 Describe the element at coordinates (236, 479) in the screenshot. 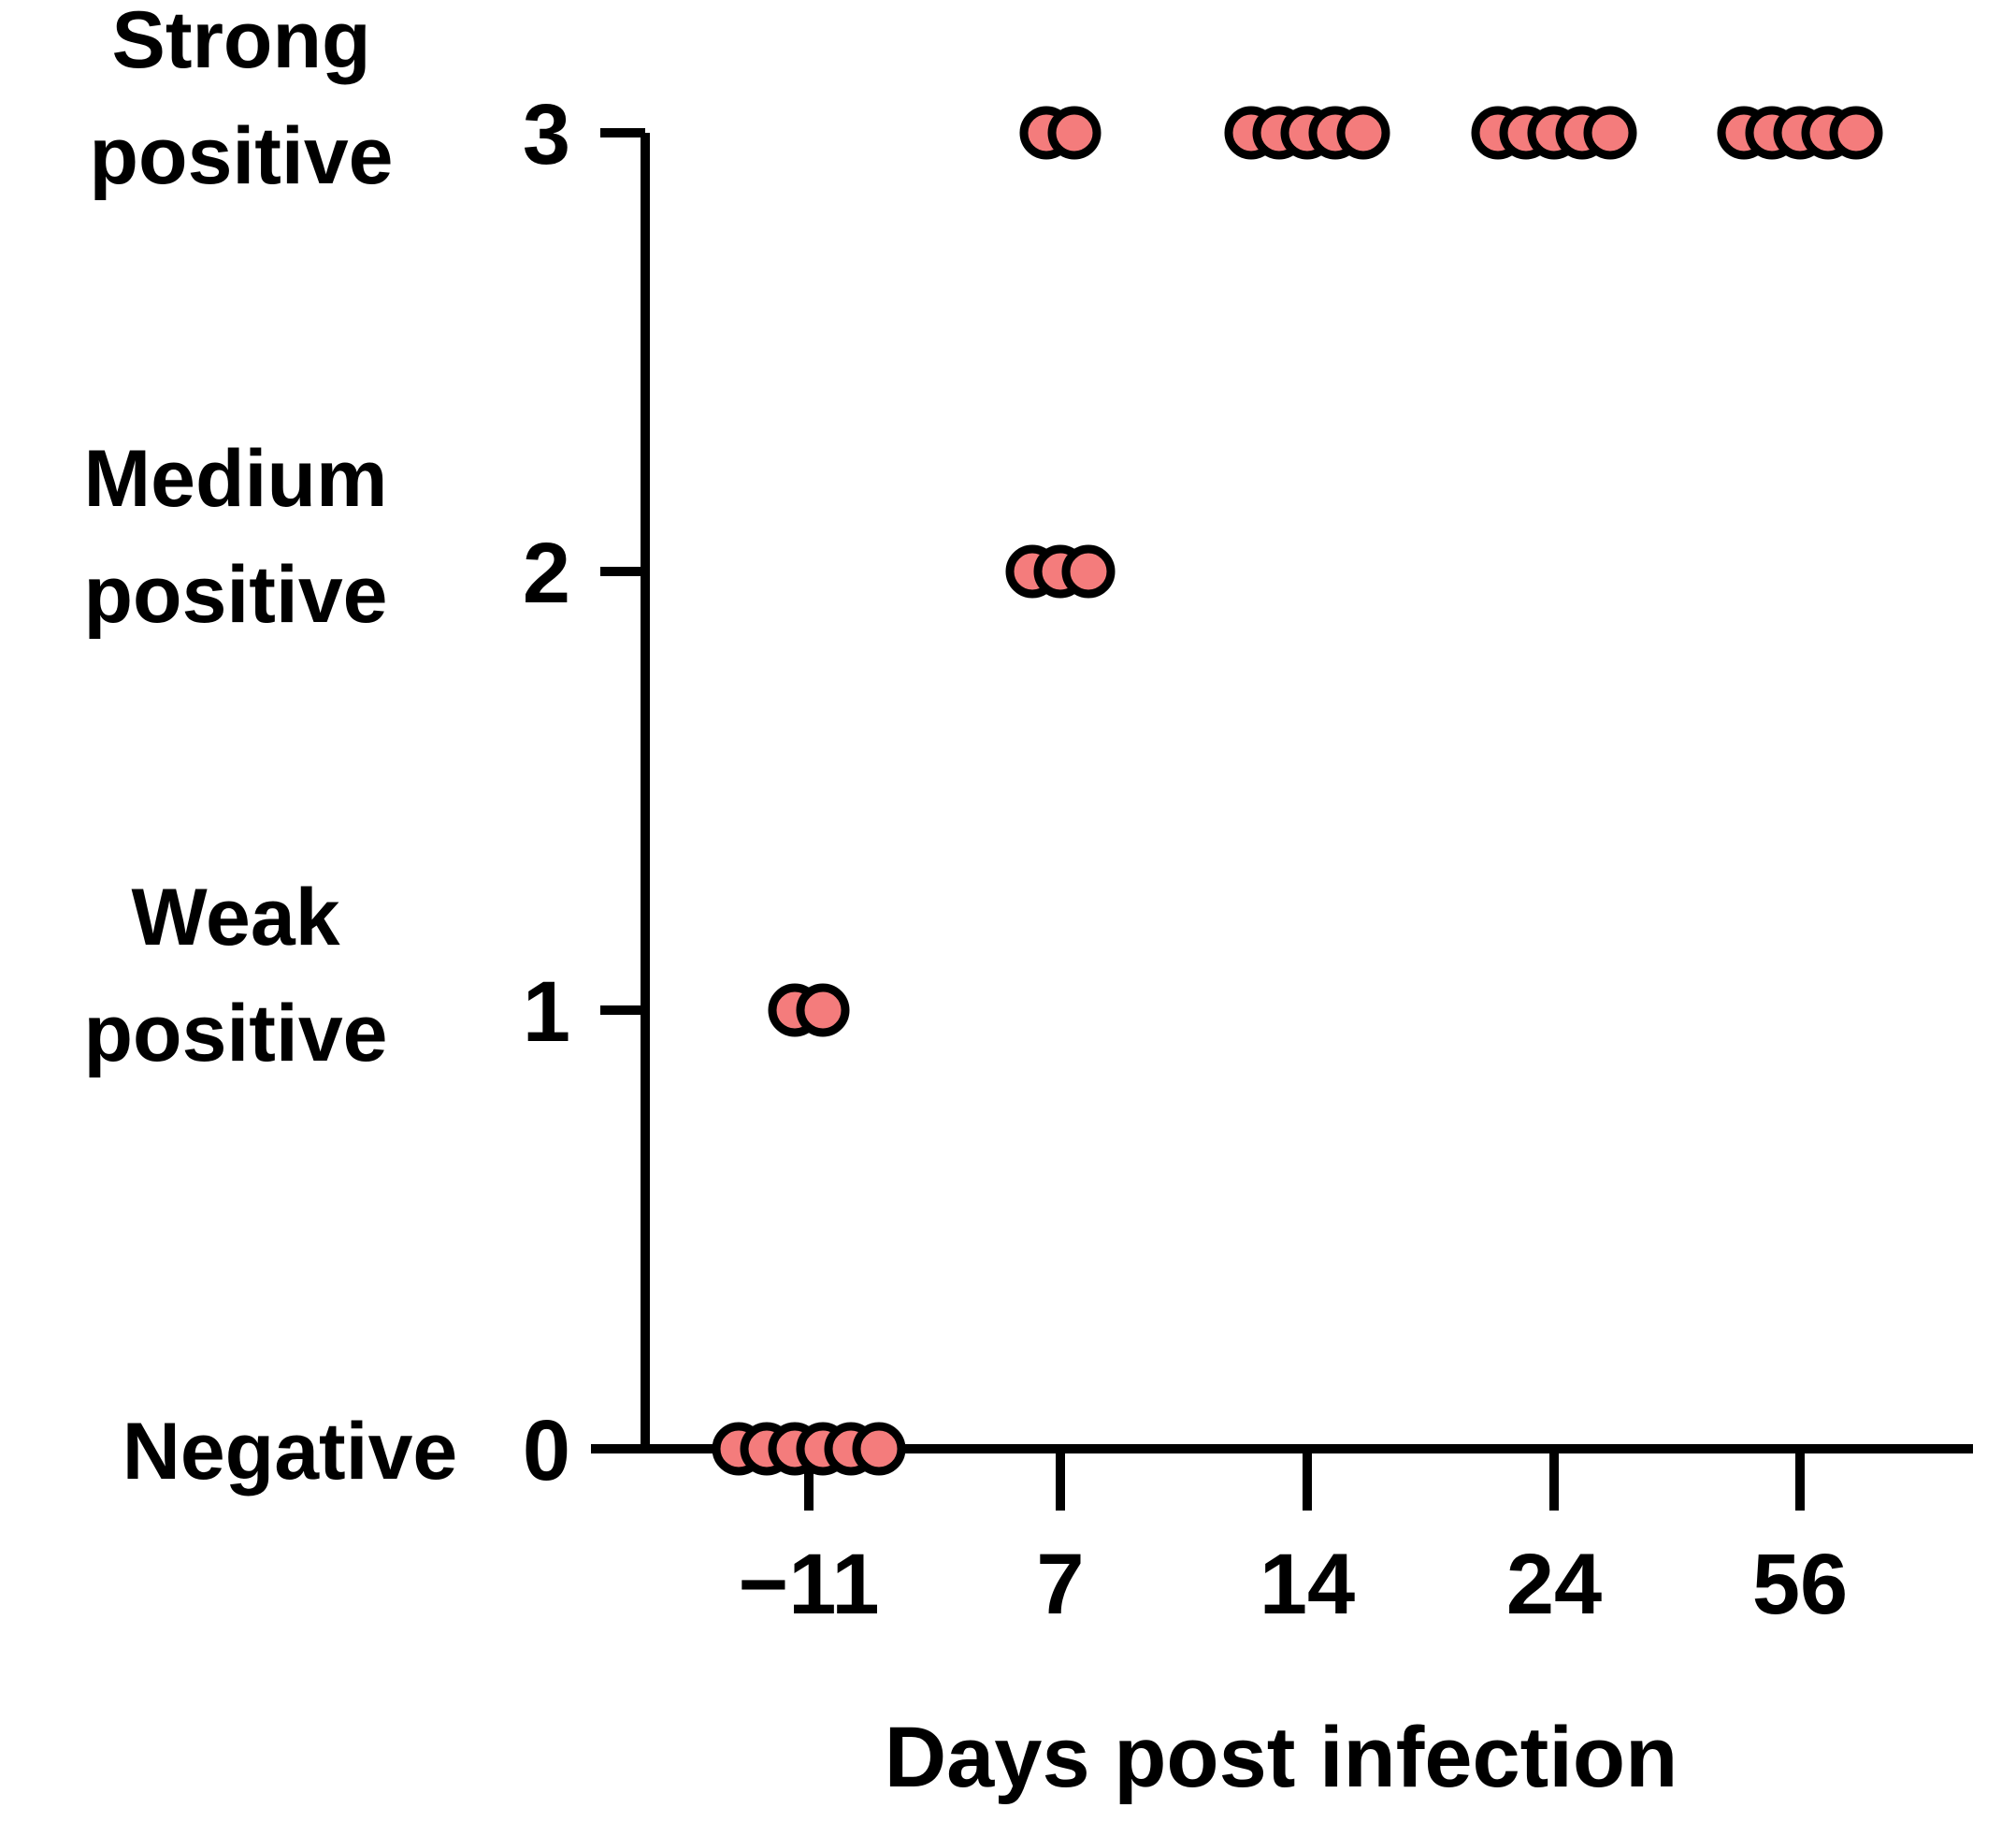

I see `y-category-label: Medium` at that location.